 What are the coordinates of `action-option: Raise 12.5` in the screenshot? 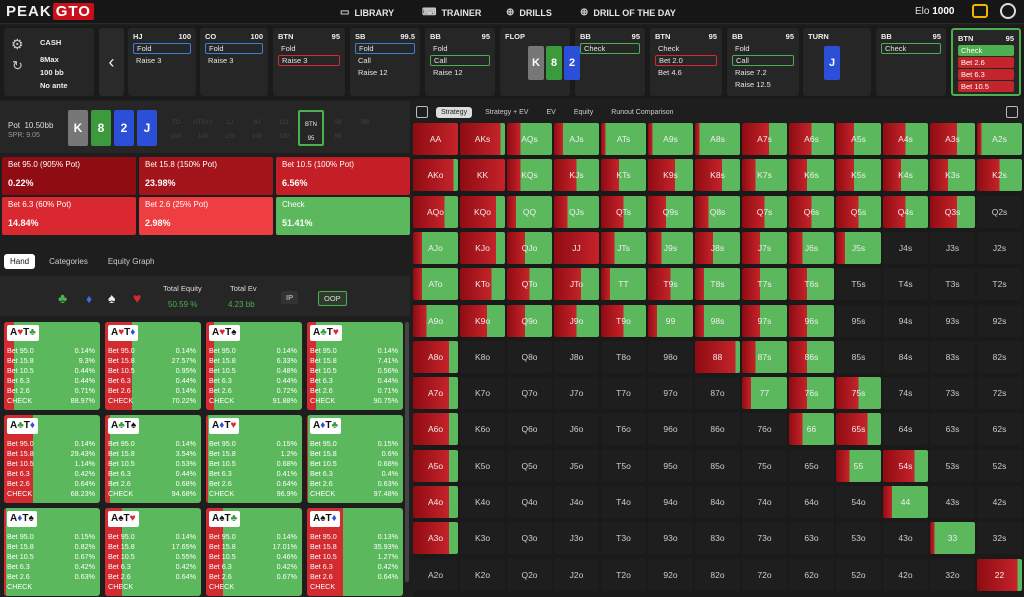 It's located at (753, 84).